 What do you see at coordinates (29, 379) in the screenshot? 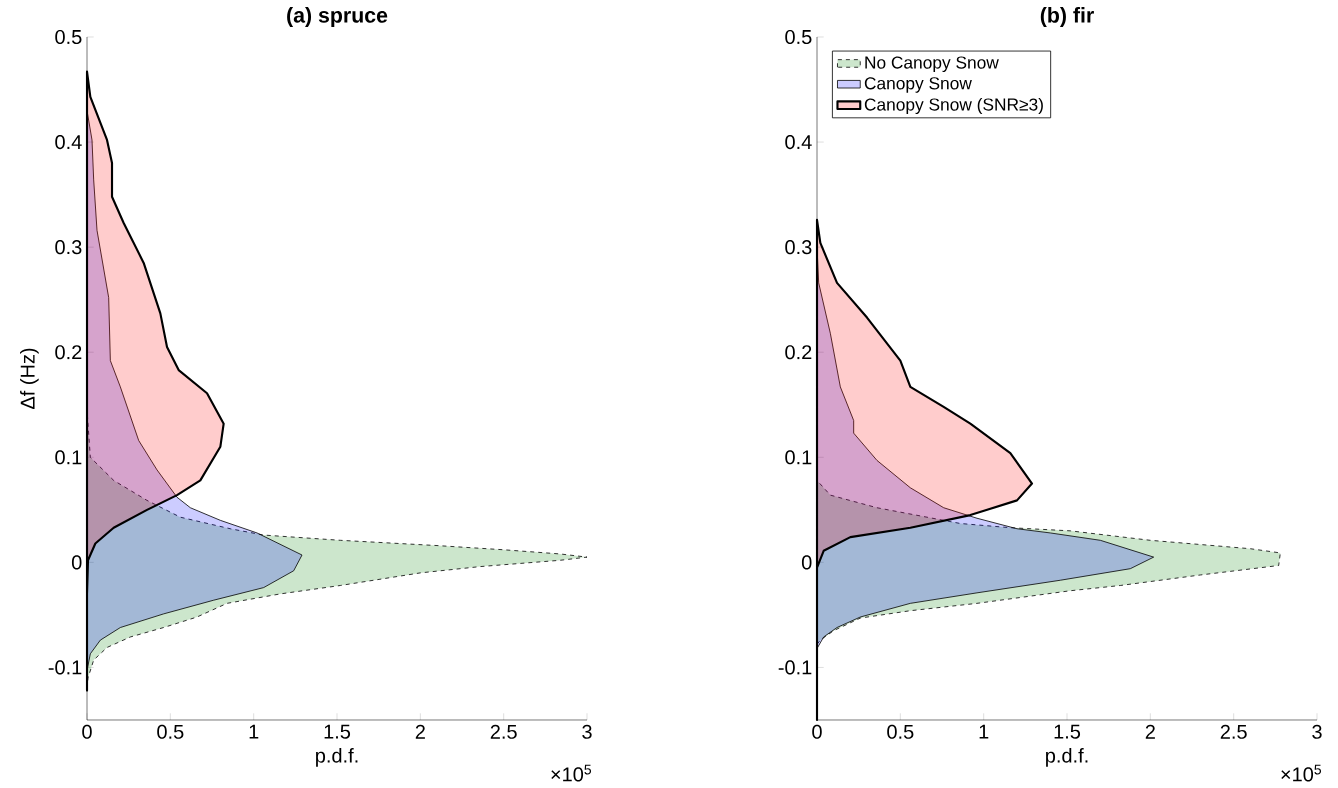
I see `y-axis-title: Δf (Hz)` at bounding box center [29, 379].